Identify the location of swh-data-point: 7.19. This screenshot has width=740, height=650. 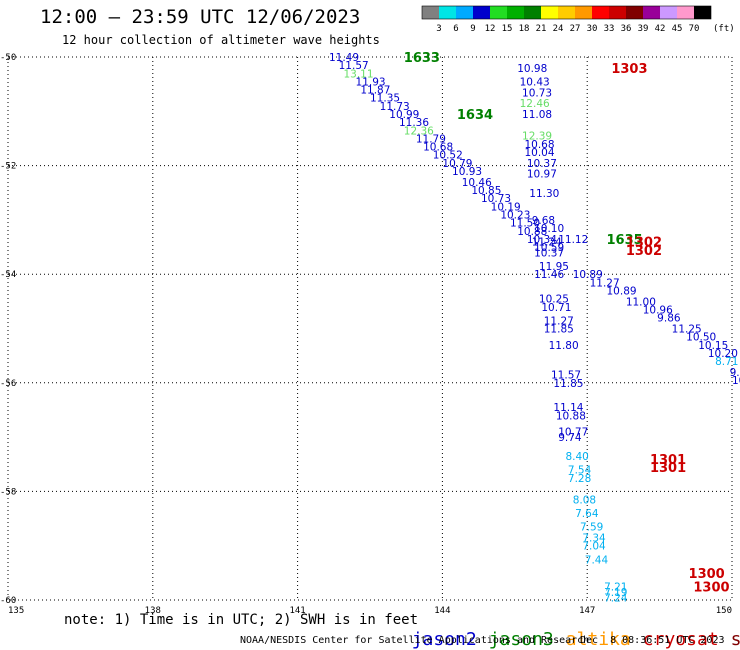
(615, 593).